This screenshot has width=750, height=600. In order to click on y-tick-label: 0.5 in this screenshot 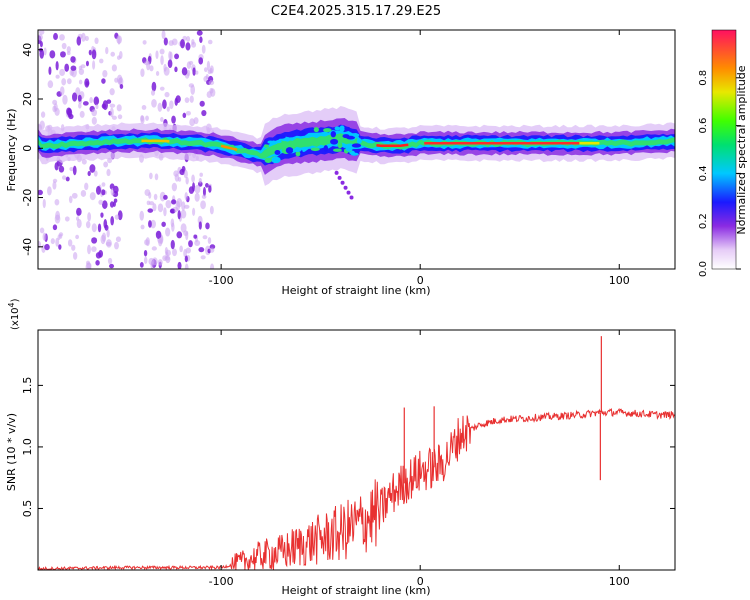, I will do `click(27, 509)`.